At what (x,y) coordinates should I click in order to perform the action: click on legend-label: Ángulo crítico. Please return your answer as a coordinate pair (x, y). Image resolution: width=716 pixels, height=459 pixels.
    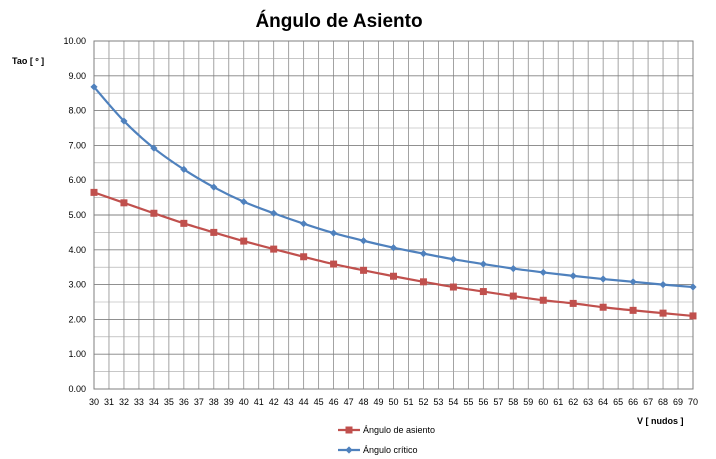
    Looking at the image, I should click on (390, 450).